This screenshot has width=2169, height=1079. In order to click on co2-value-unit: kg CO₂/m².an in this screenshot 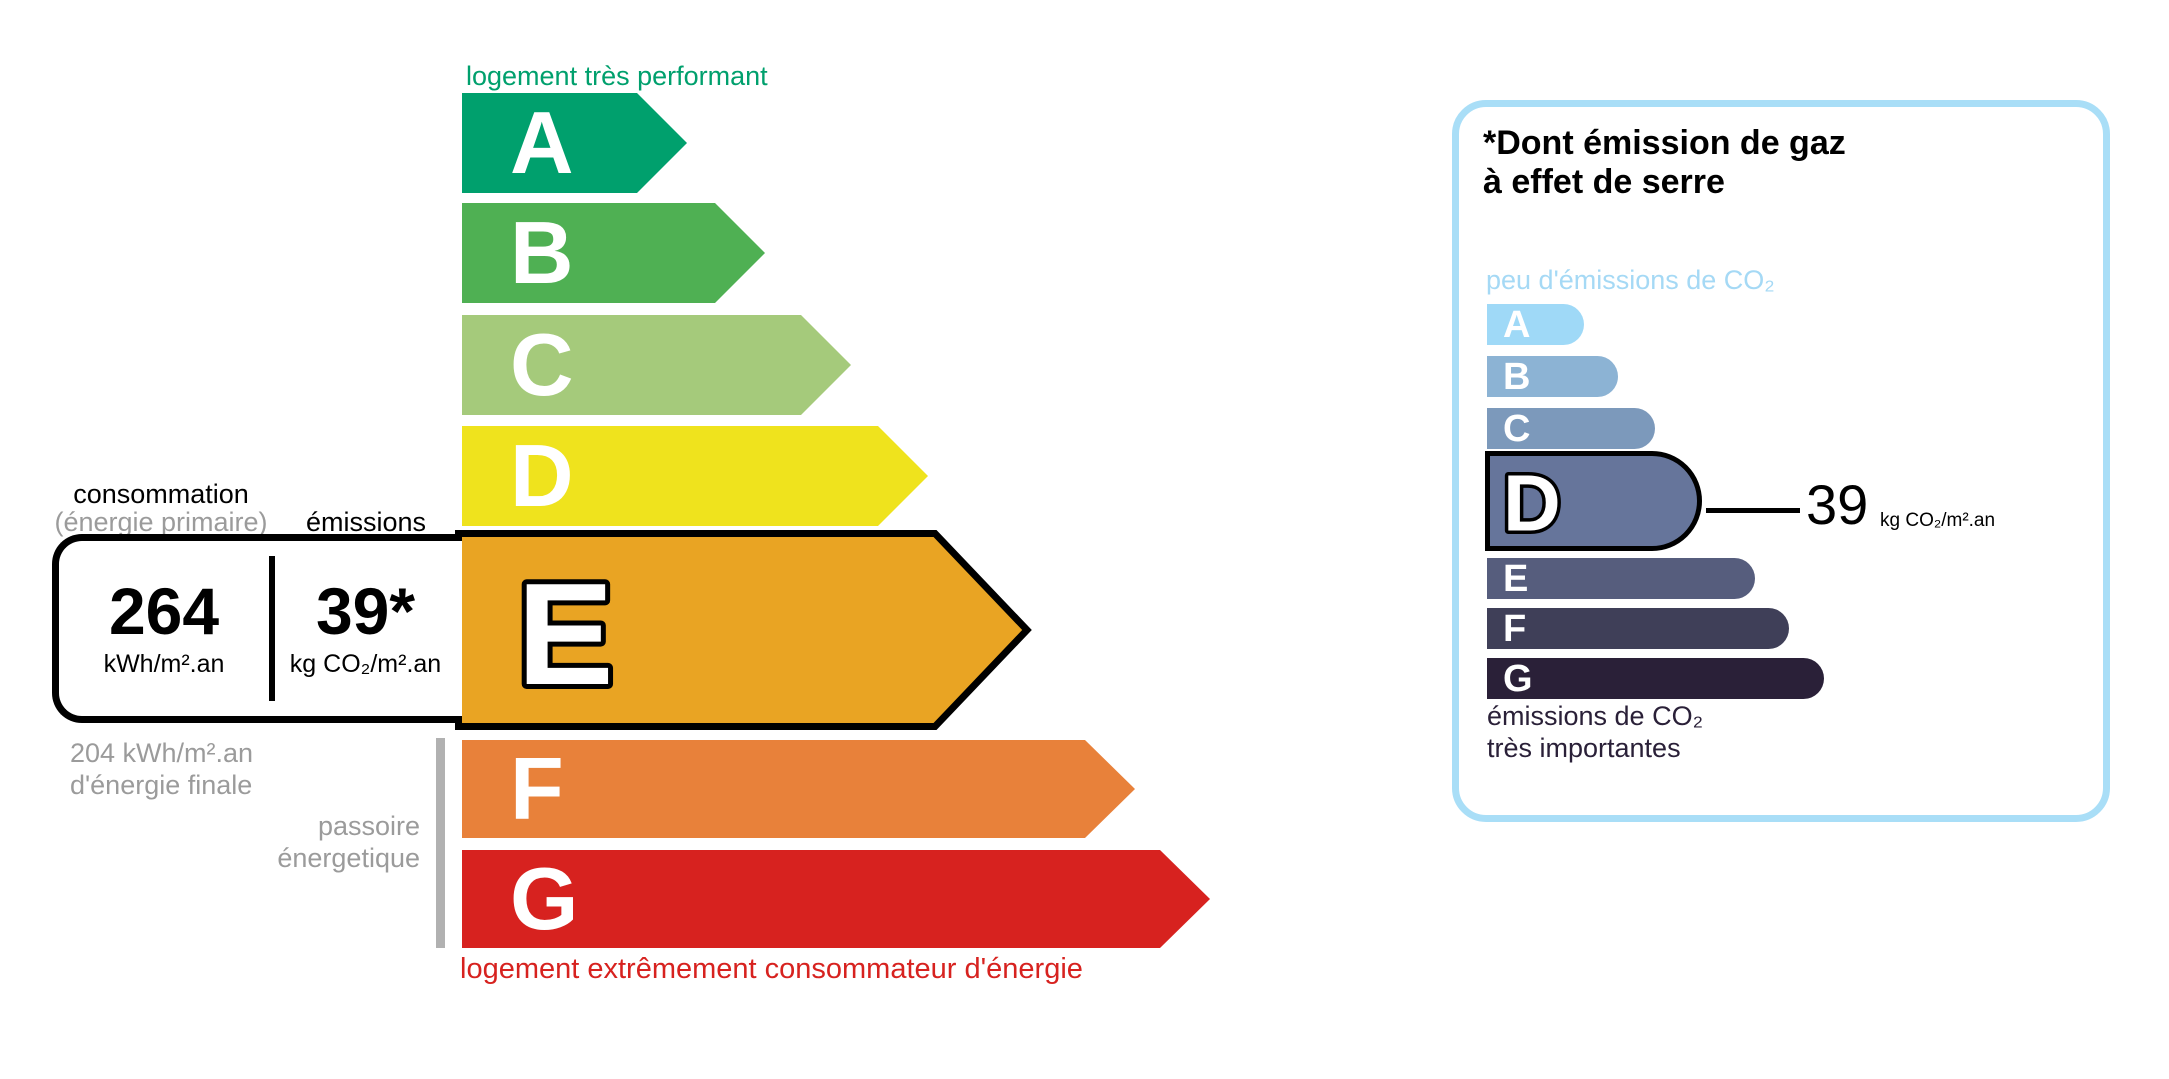, I will do `click(1938, 520)`.